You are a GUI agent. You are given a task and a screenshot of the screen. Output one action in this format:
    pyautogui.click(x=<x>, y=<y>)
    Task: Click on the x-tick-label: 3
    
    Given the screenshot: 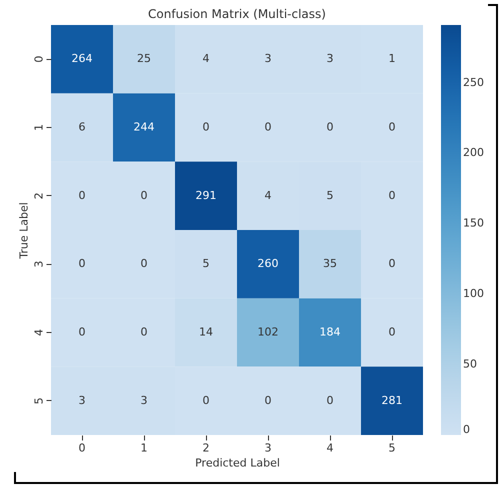 What is the action you would take?
    pyautogui.click(x=268, y=448)
    